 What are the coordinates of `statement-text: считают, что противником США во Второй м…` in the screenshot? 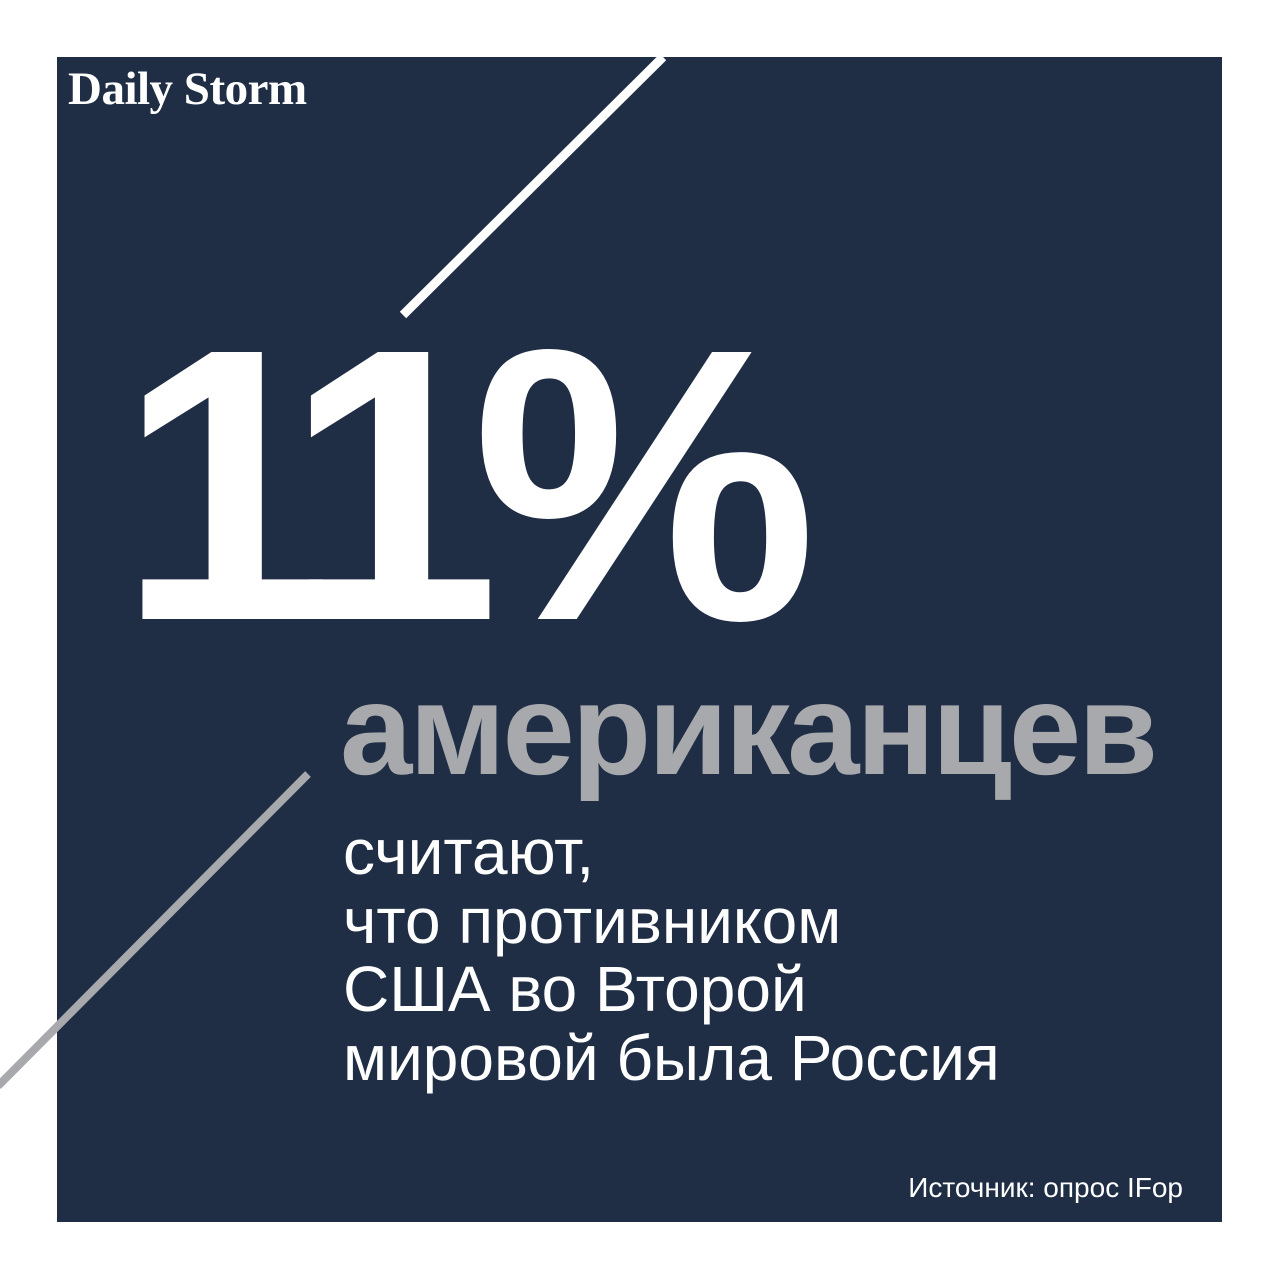 It's located at (671, 955).